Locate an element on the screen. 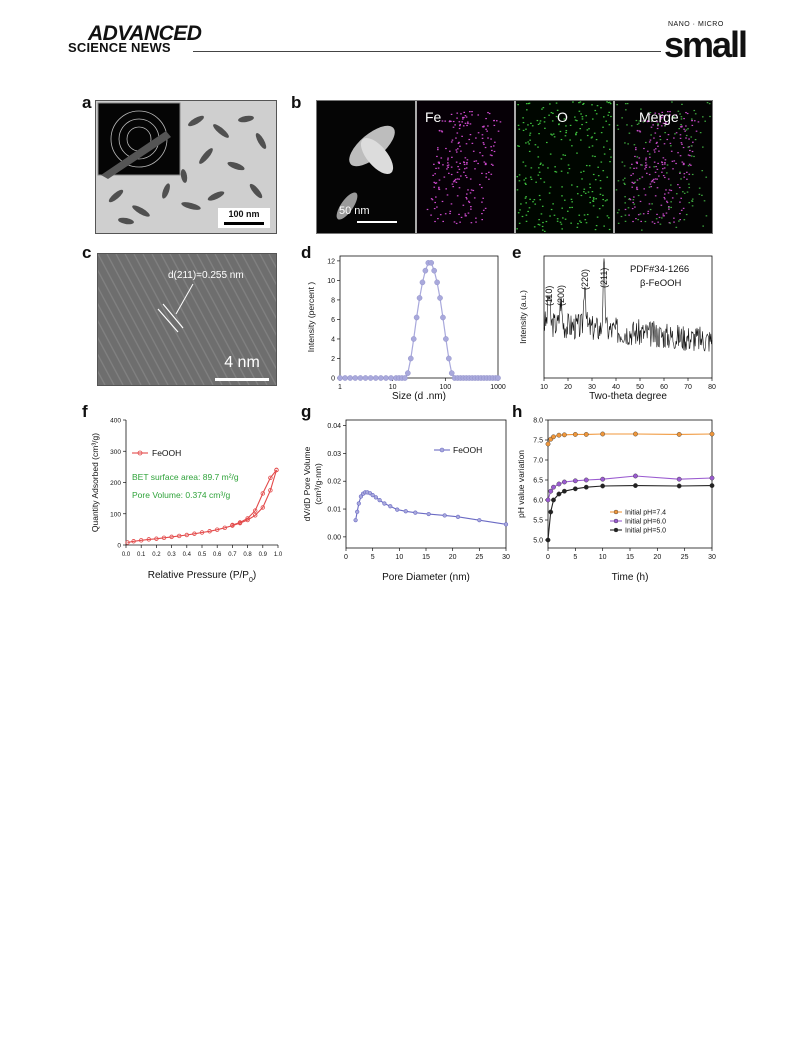  y-tick-label: 8 is located at coordinates (333, 300).